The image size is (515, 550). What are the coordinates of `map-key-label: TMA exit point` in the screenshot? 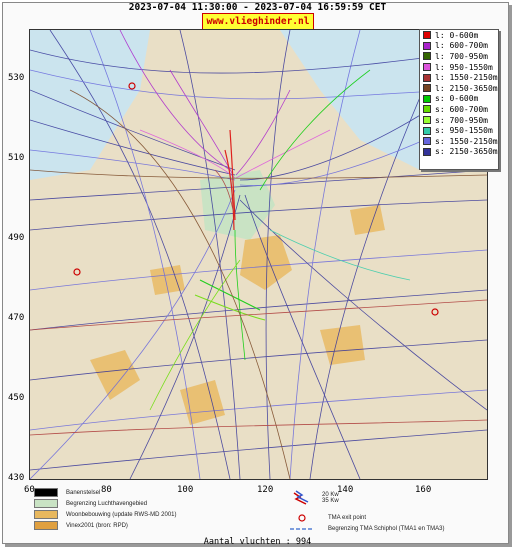 It's located at (347, 518).